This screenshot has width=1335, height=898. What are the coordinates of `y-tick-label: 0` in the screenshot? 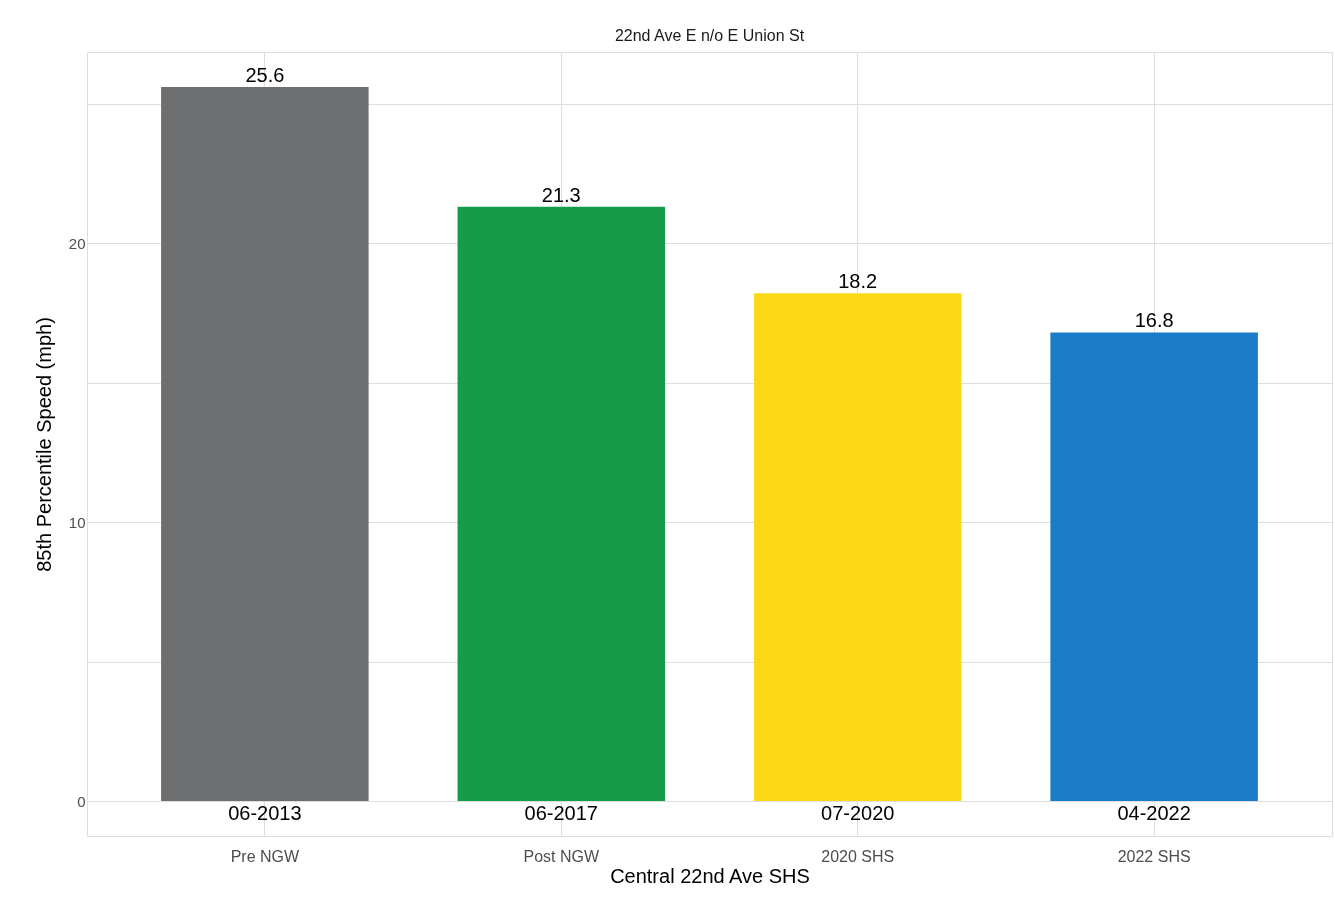 It's located at (81, 801).